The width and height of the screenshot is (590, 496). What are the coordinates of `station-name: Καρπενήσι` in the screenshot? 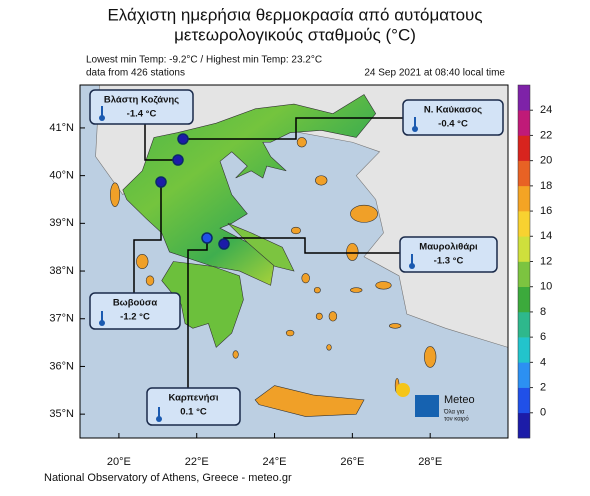 It's located at (193, 398).